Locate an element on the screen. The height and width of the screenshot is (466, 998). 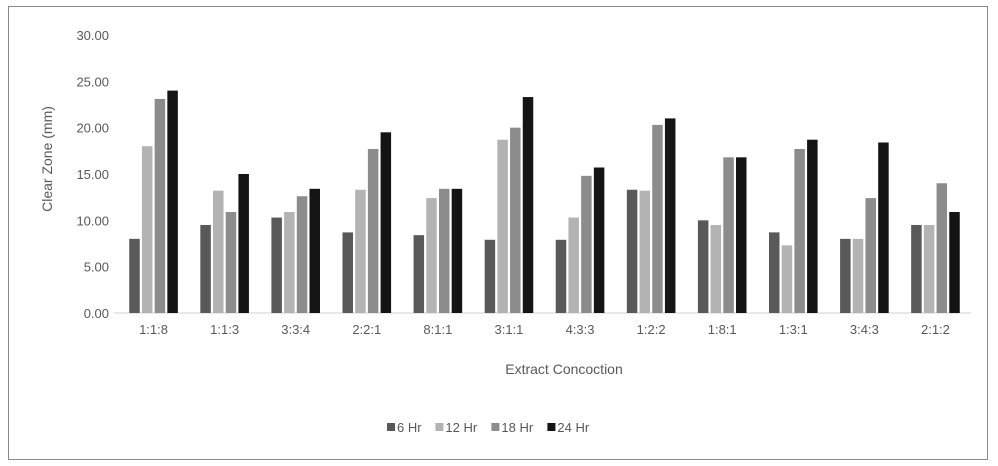
y-axis-ticks: 0.00 5.00 10.00 15.00 20.00 25.00 30.00 is located at coordinates (92, 174).